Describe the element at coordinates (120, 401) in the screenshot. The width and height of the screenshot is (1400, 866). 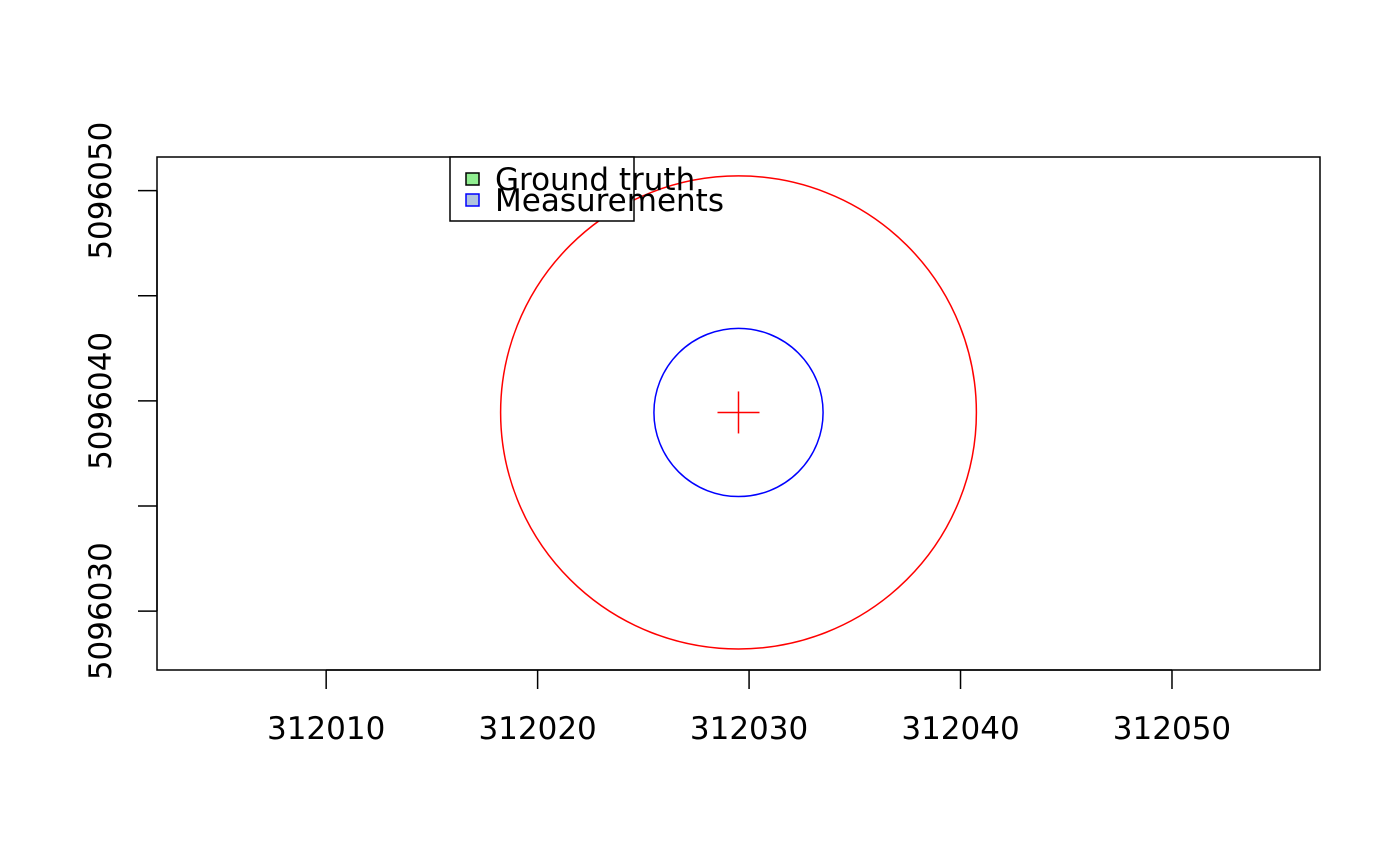
I see `y-axis: 5096030 5096040 5096050` at that location.